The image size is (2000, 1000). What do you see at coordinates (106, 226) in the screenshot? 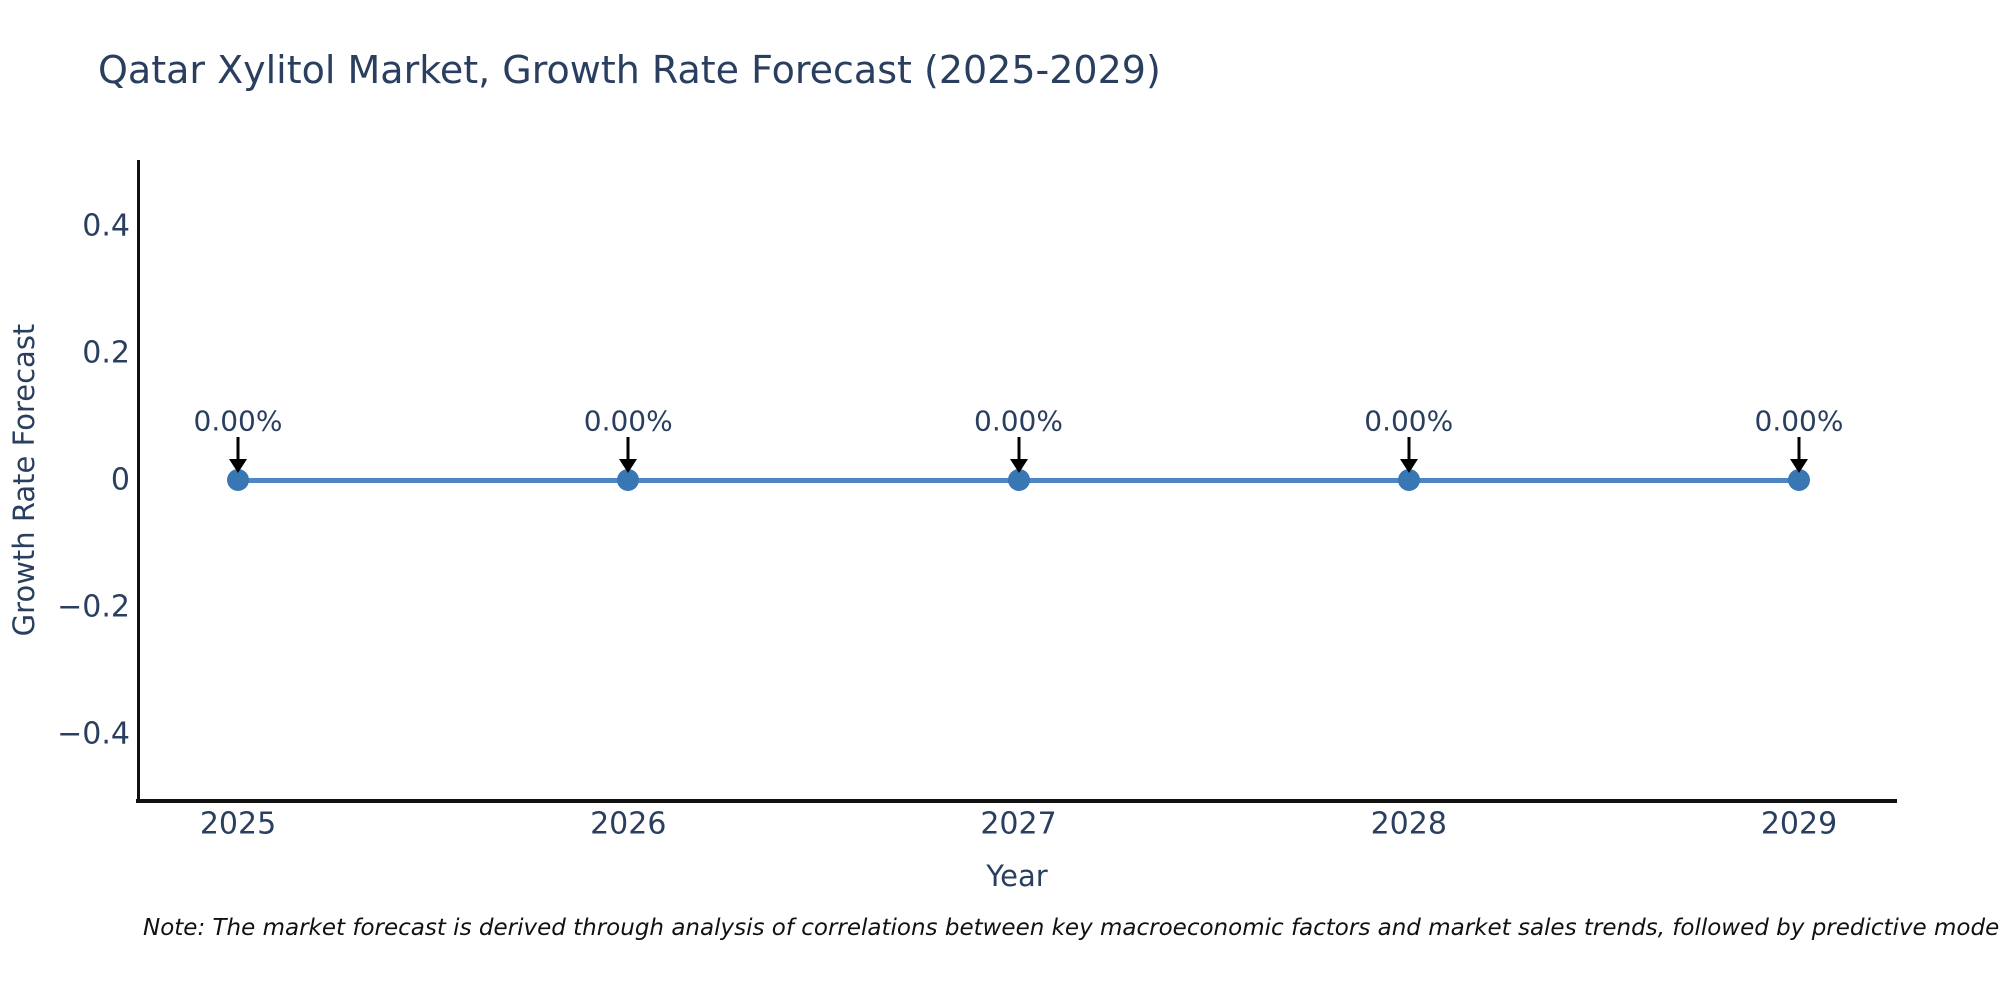
I see `y-tick-label: 0.4` at bounding box center [106, 226].